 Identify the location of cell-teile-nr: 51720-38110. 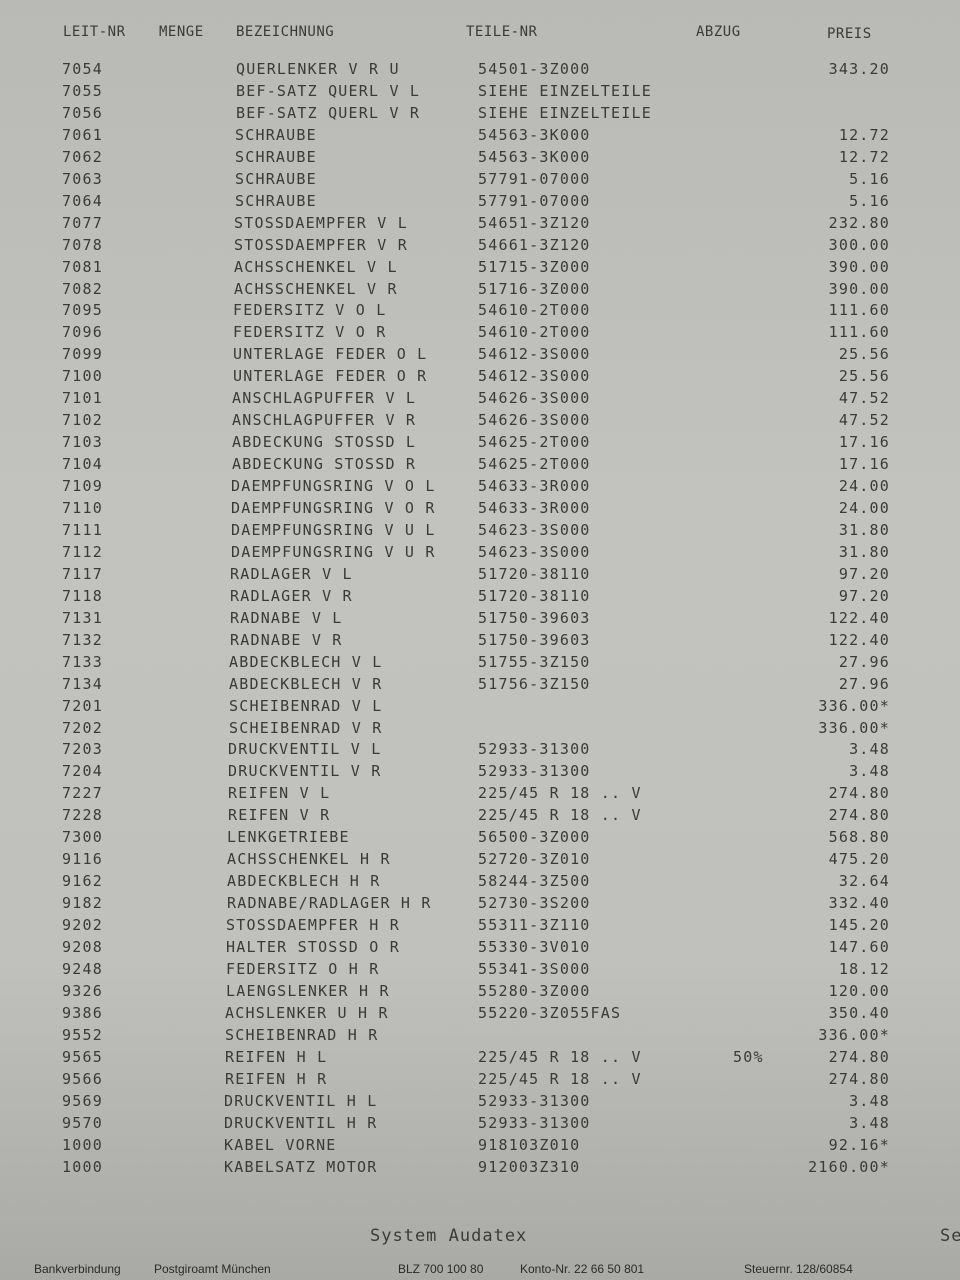
(534, 595).